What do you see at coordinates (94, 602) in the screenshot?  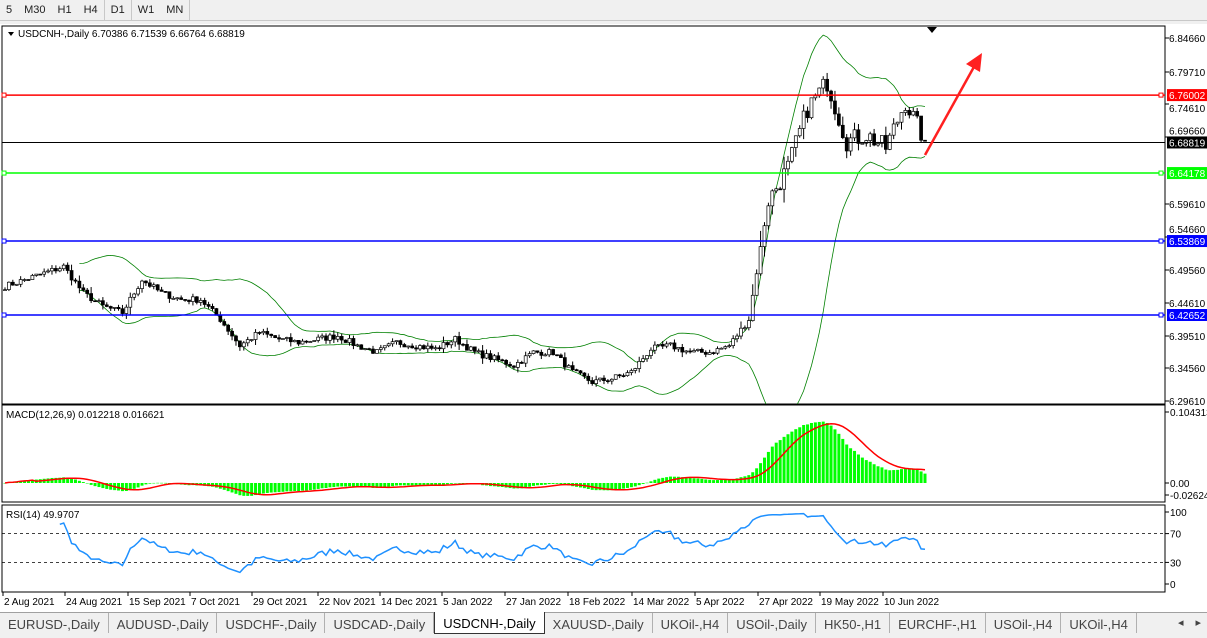 I see `date-tick-label: 24 Aug 2021` at bounding box center [94, 602].